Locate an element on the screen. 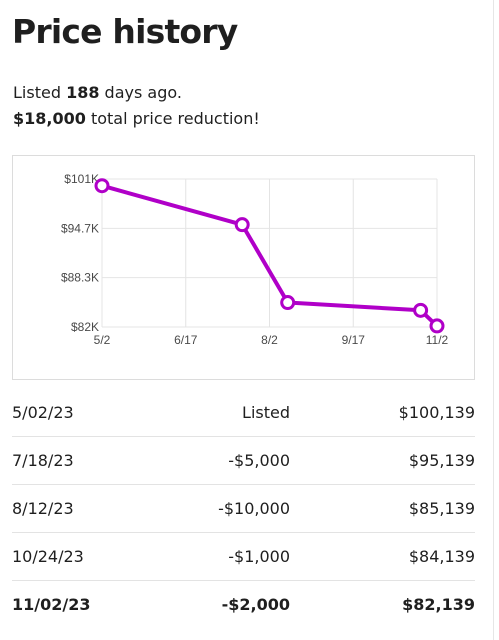 The height and width of the screenshot is (640, 499). table-row: 5/02/23 Listed $100,139 is located at coordinates (243, 413).